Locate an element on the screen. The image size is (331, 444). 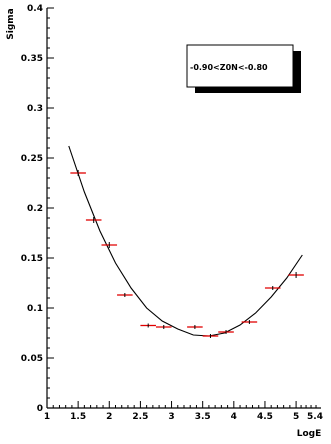
y-tick-labels: 0 0.05 0.1 0.15 0.2 0.25 0.3 0.35 0.4 is located at coordinates (32, 209).